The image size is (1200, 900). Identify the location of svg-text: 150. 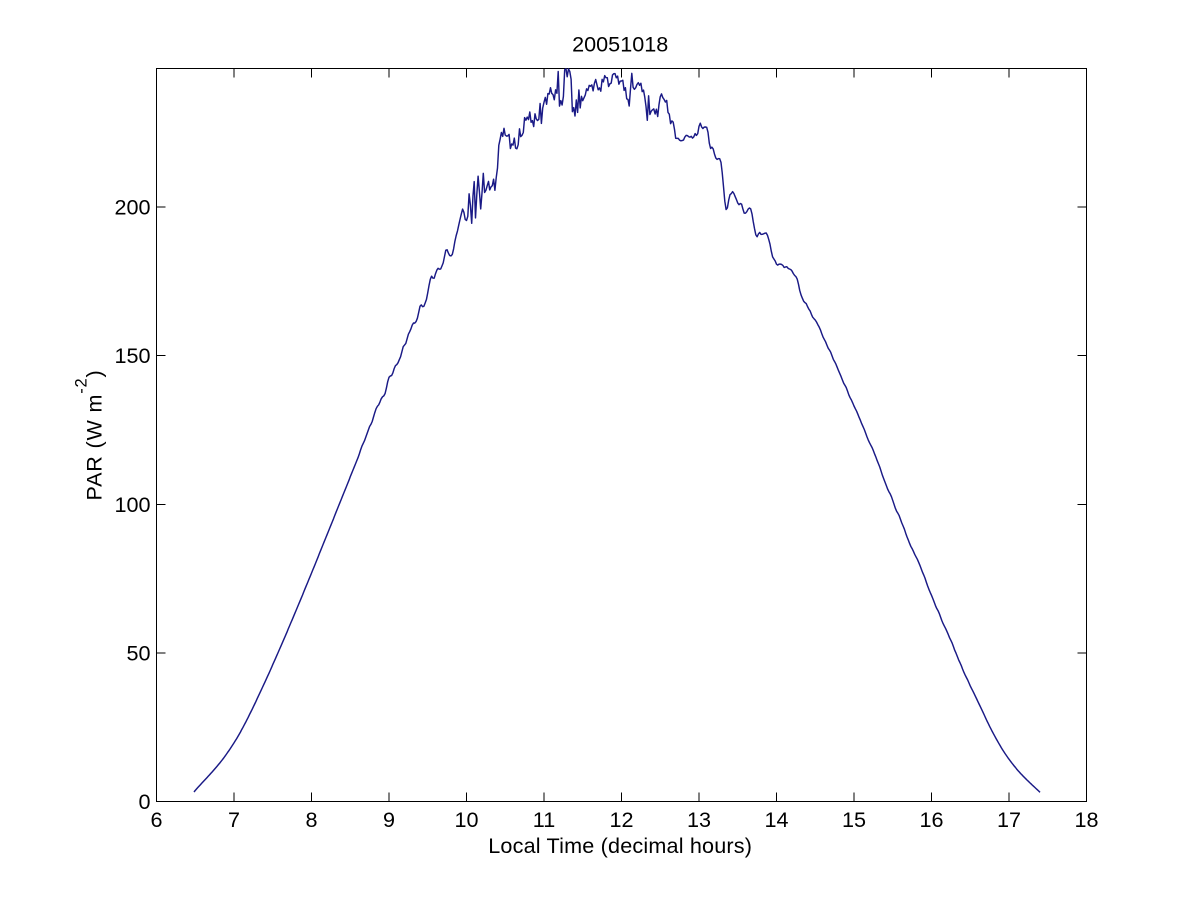
(132, 355).